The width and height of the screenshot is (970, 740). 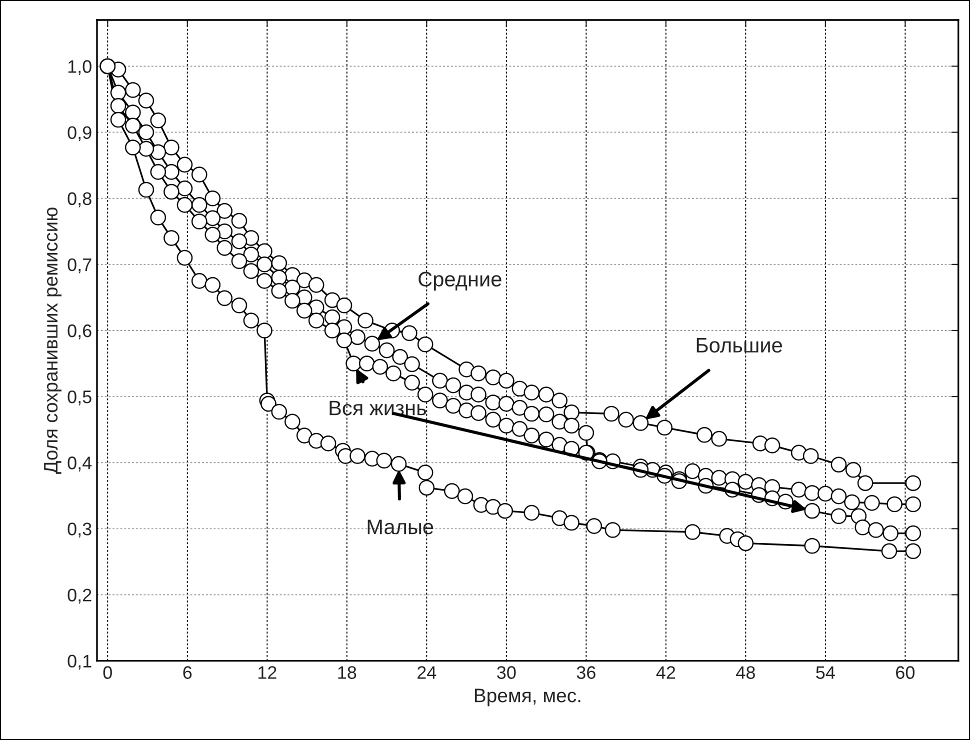 I want to click on x-tick-label: 18, so click(x=347, y=672).